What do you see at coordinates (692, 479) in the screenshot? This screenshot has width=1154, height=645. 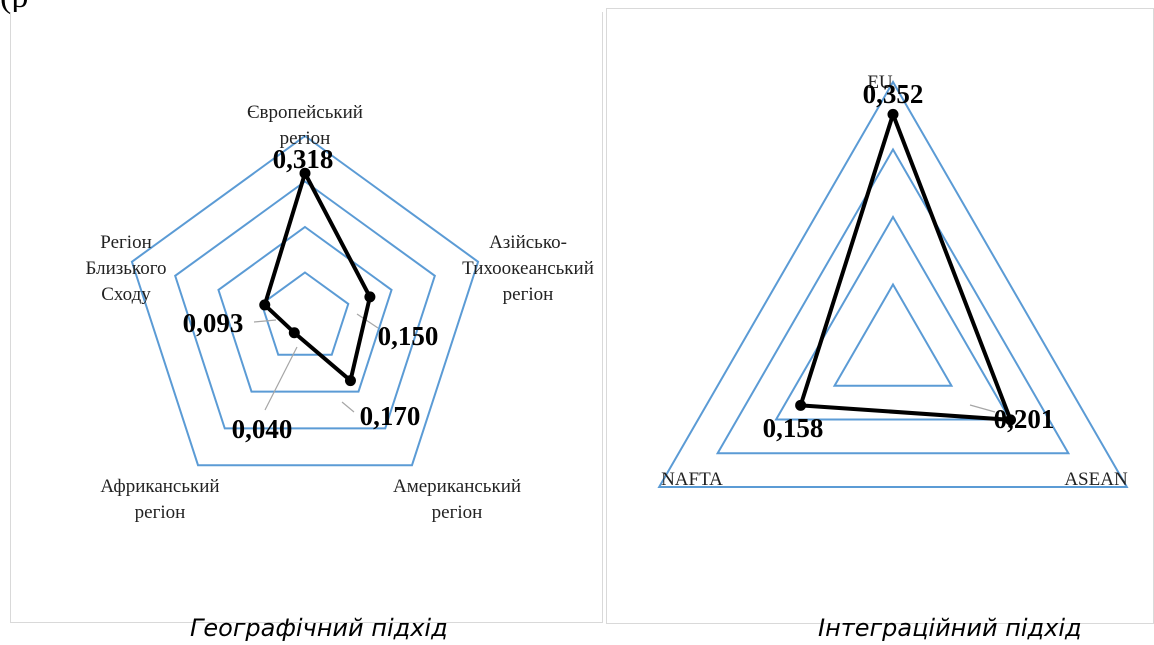 I see `category-label-2: NAFTA` at bounding box center [692, 479].